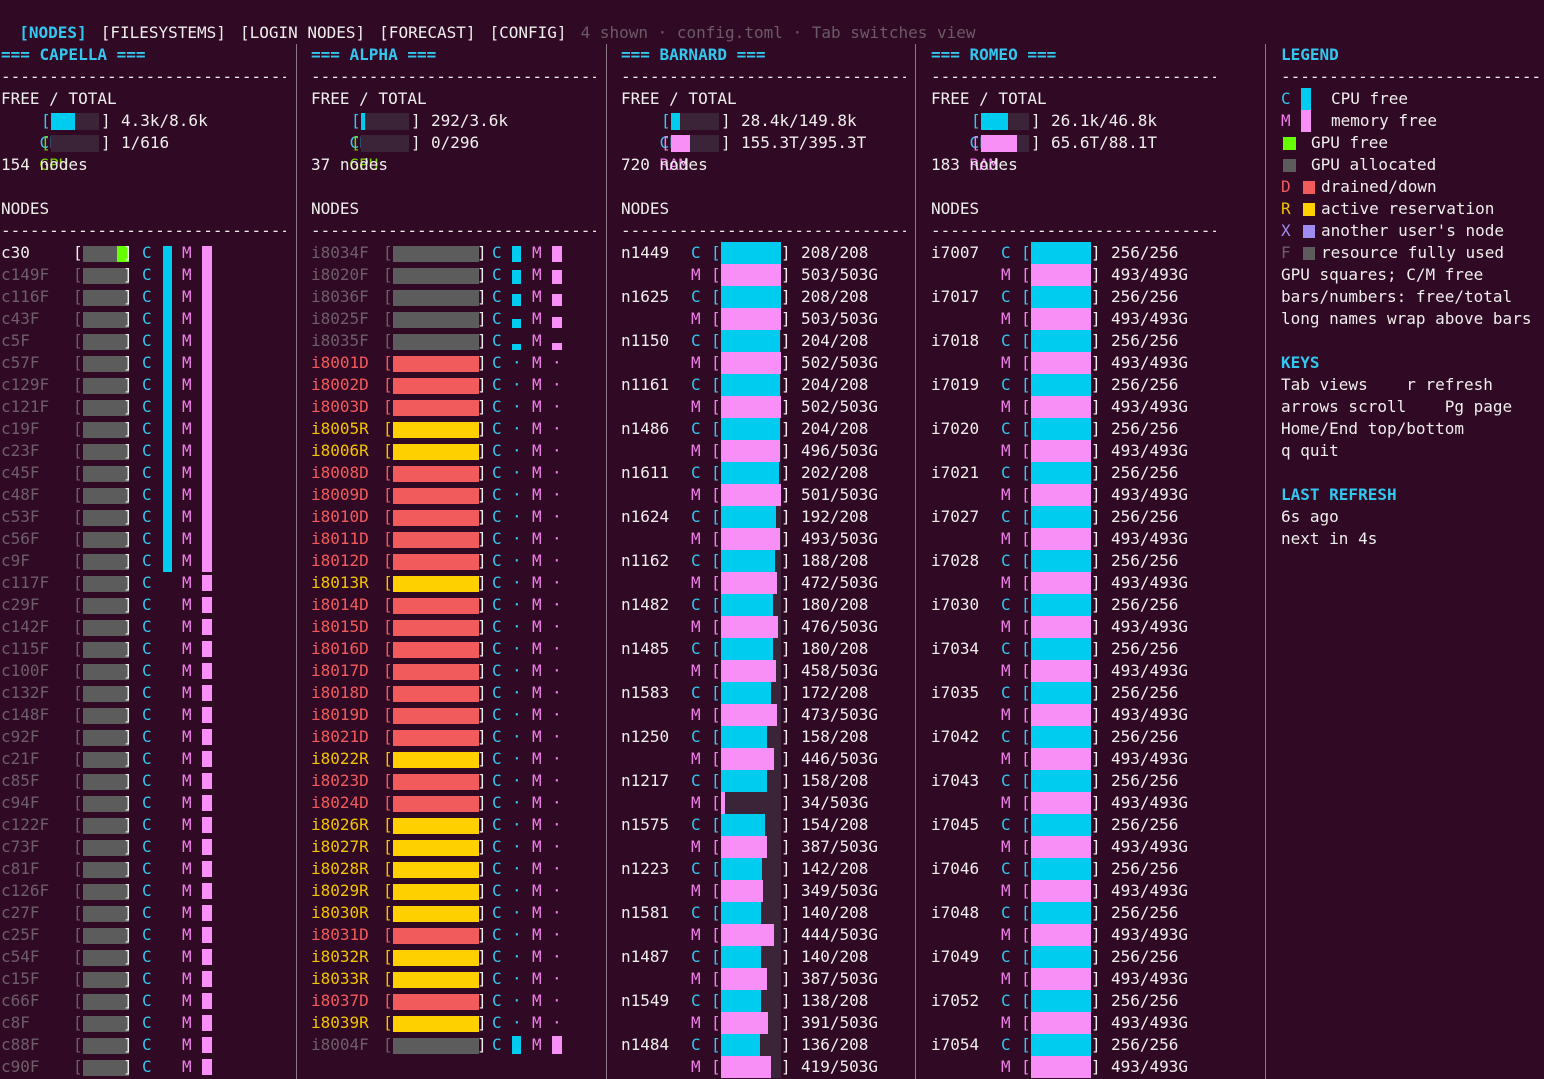 This screenshot has width=1544, height=1079. I want to click on node-row: c25F [] C M, so click(143, 935).